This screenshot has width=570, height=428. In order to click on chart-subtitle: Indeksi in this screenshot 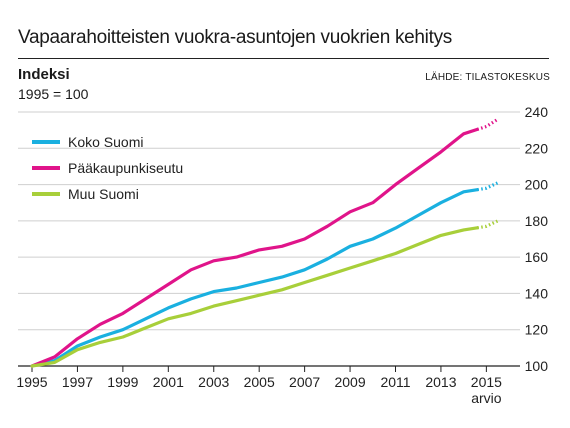, I will do `click(44, 74)`.